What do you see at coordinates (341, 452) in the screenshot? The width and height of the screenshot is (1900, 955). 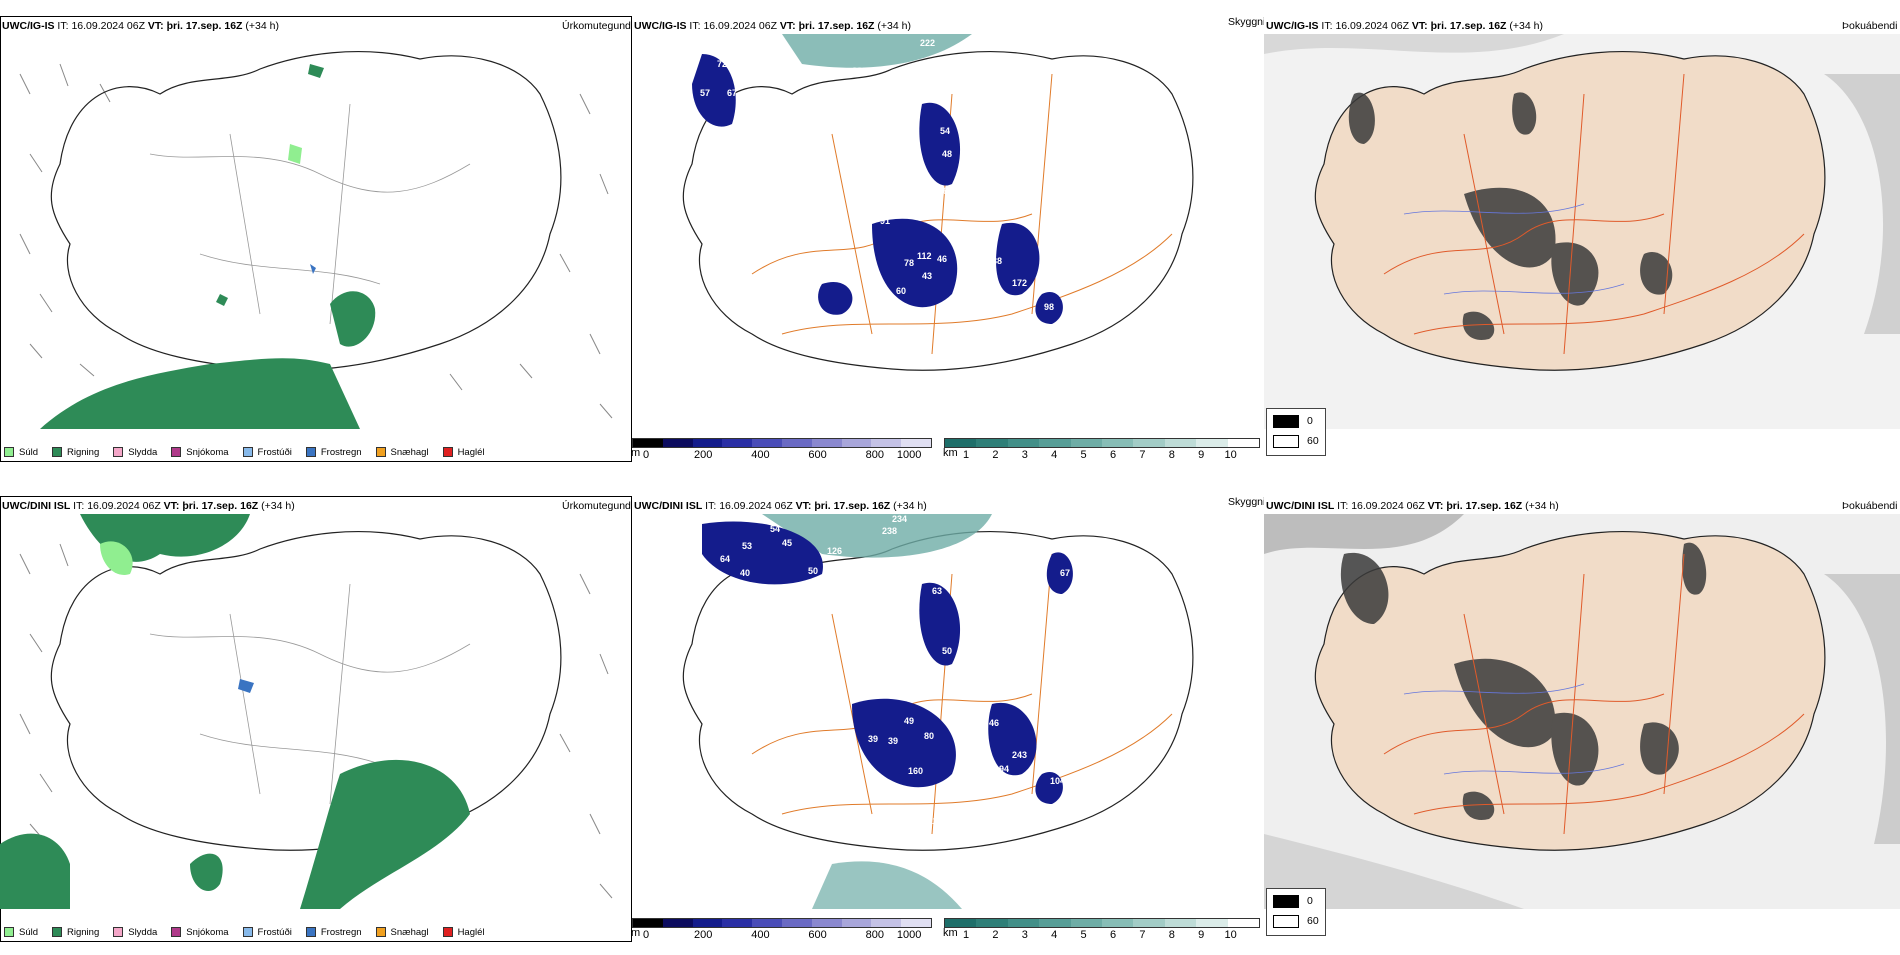 I see `legend-label: Frostregn` at bounding box center [341, 452].